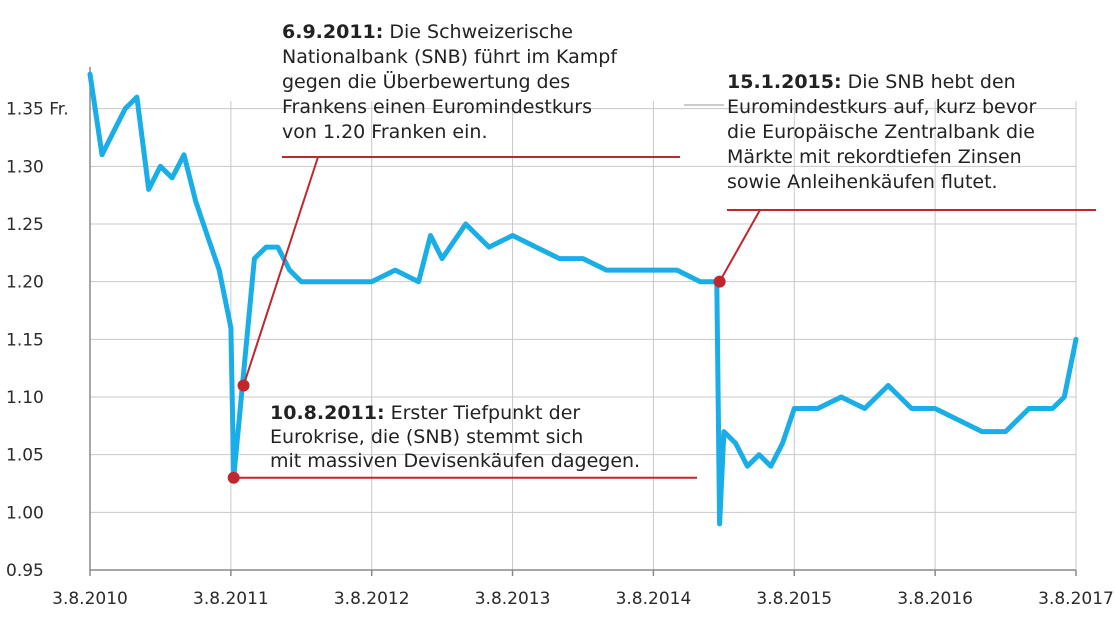 The width and height of the screenshot is (1114, 619). Describe the element at coordinates (25, 398) in the screenshot. I see `y-tick-label: 1.10` at that location.